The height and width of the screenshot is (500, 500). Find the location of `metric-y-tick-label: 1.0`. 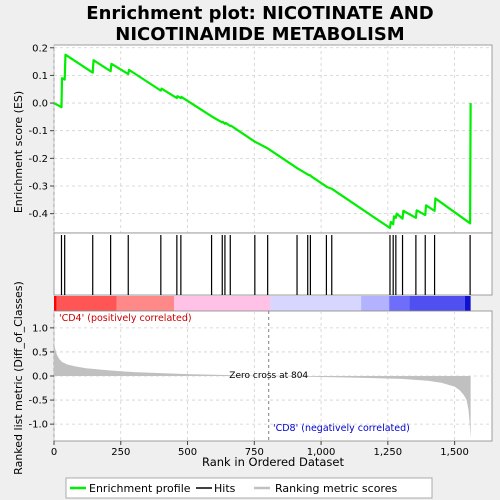

metric-y-tick-label: 1.0 is located at coordinates (40, 328).